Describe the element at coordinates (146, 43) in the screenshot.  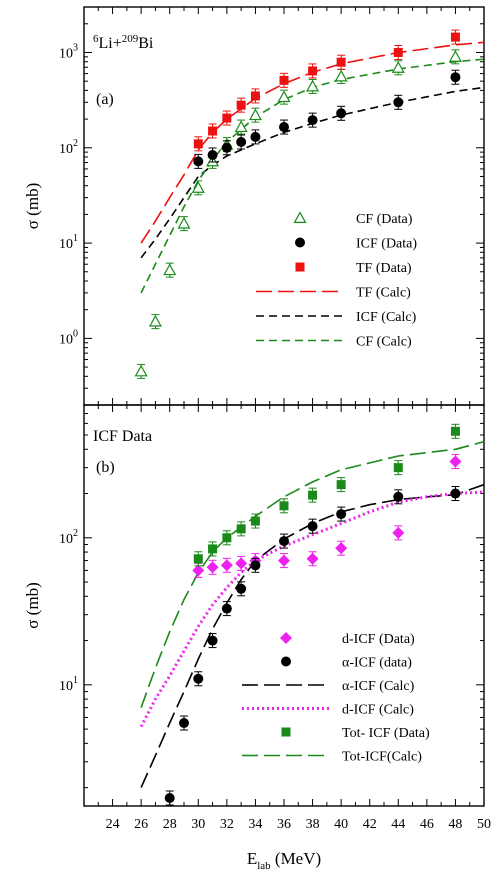
I see `reaction-target: Bi` at that location.